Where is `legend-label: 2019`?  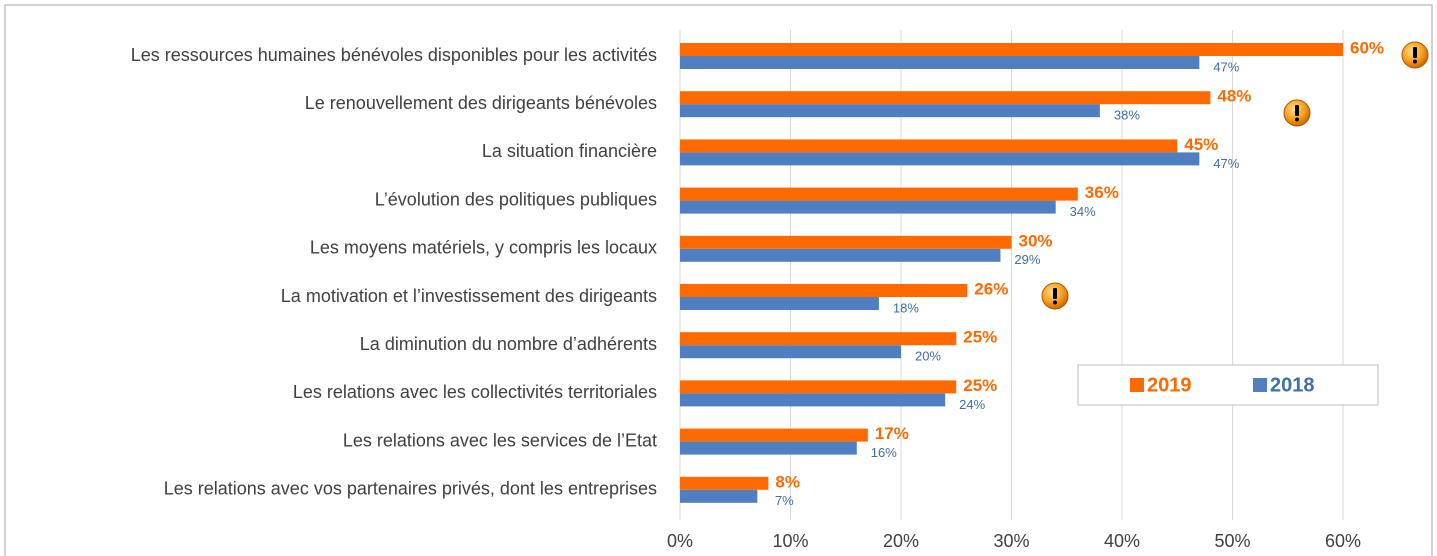
legend-label: 2019 is located at coordinates (1169, 385).